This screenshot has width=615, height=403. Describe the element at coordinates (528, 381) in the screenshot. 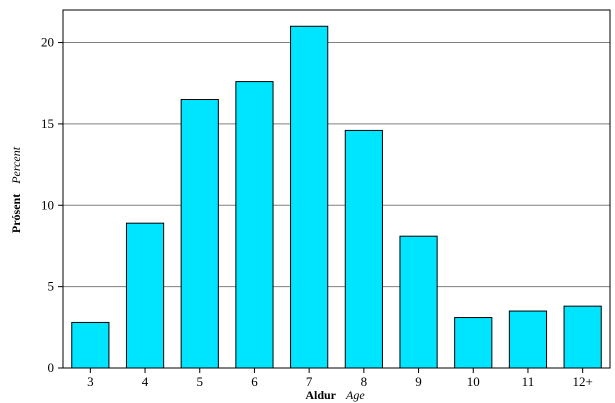

I see `x-tick-label: 11` at that location.